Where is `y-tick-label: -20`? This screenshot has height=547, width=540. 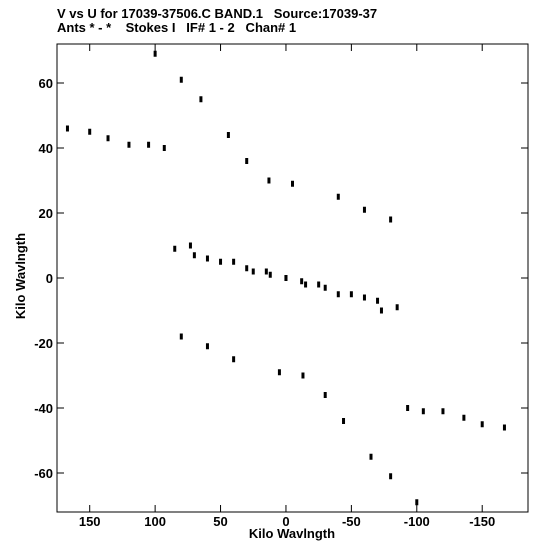
y-tick-label: -20 is located at coordinates (43, 343).